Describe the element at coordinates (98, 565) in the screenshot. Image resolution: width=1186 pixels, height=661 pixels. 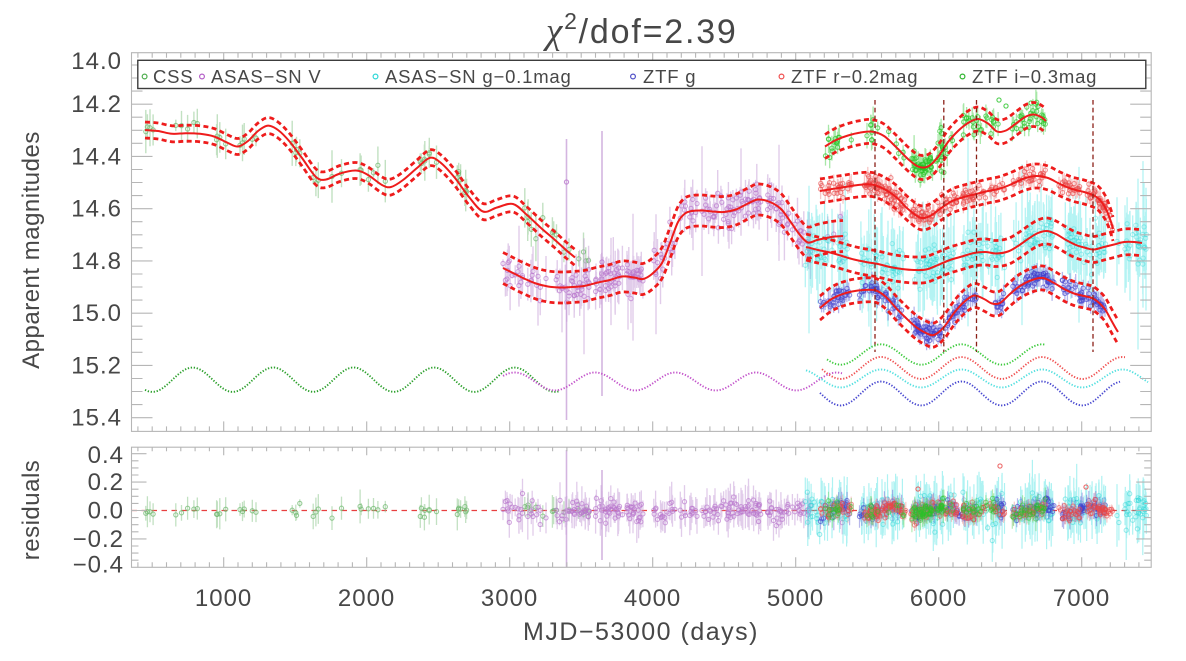
I see `svg-text: −0.4` at that location.